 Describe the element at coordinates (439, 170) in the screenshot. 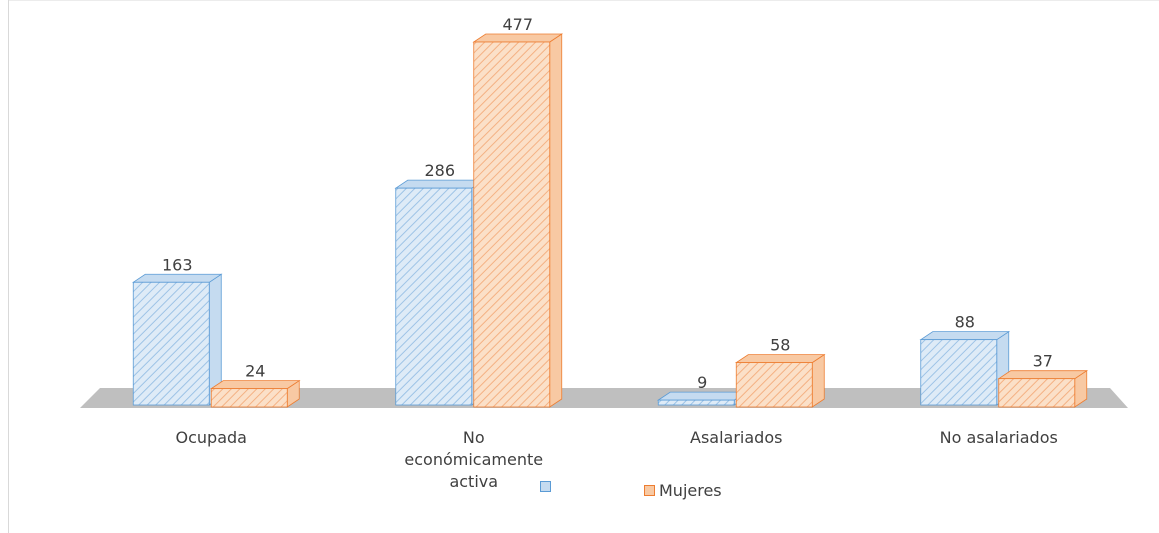

I see `data-label: 286` at that location.